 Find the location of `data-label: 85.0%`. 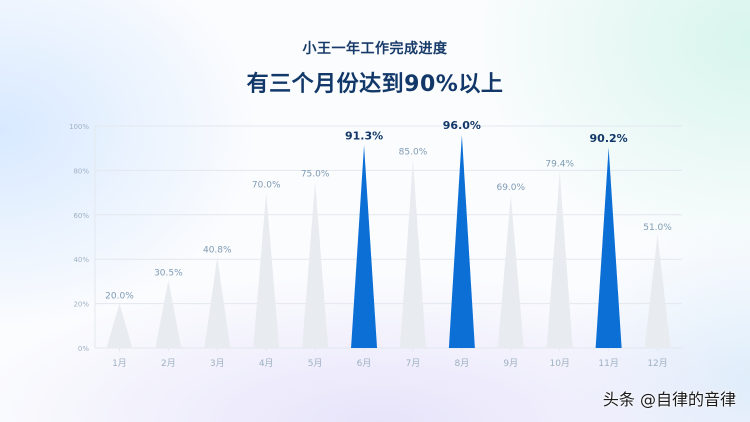

data-label: 85.0% is located at coordinates (413, 152).